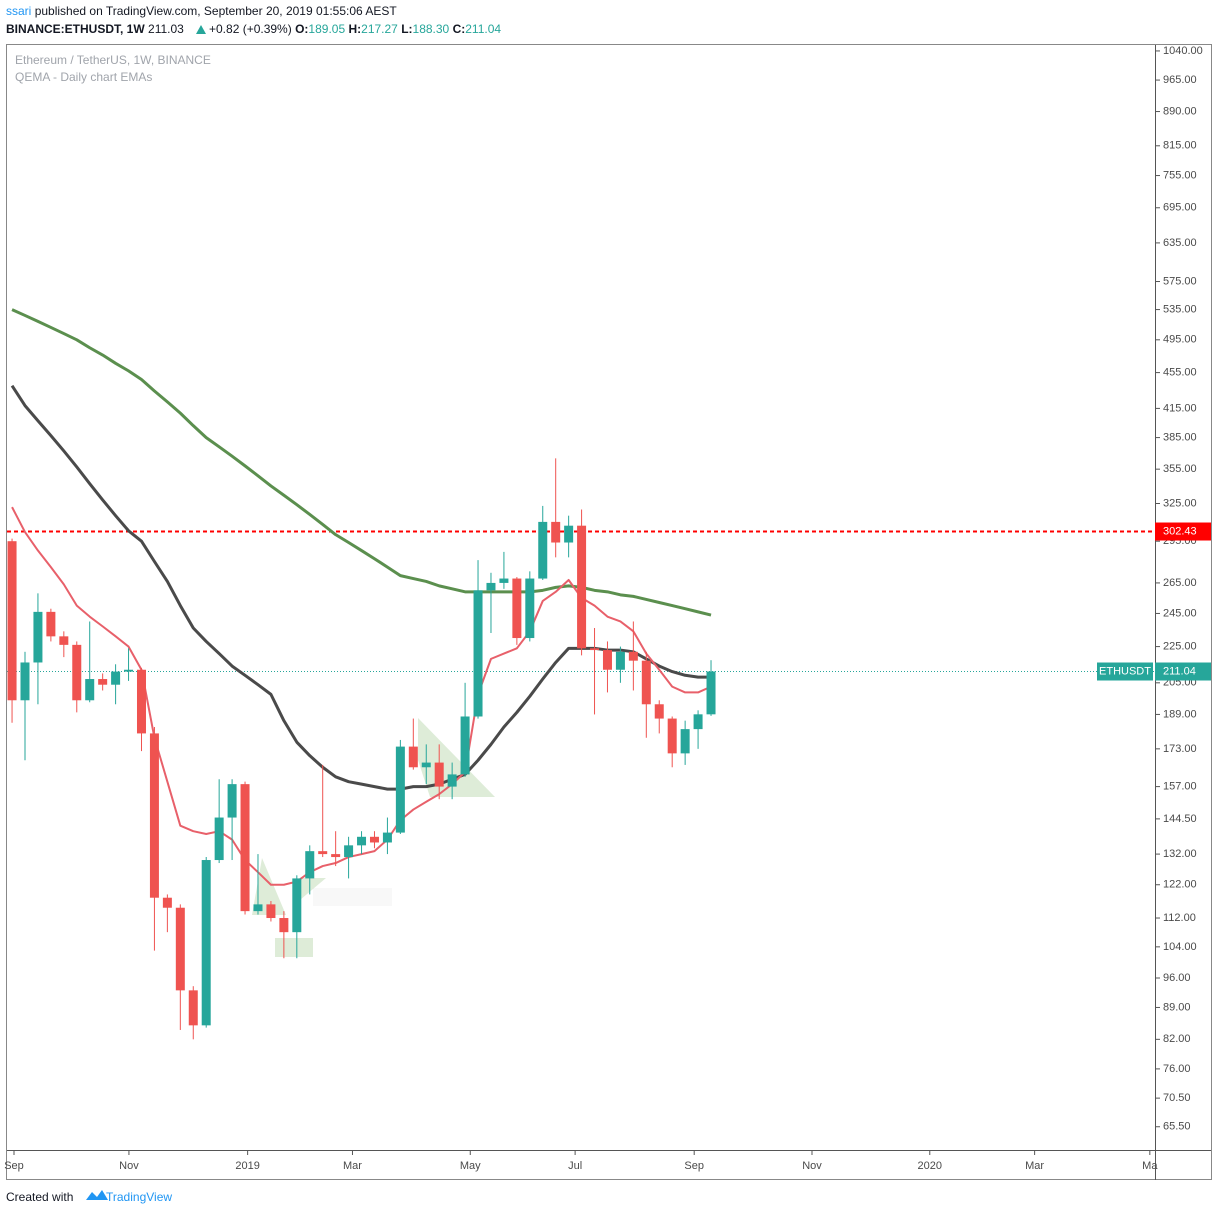 The image size is (1218, 1221). Describe the element at coordinates (269, 886) in the screenshot. I see `triangle-annotation` at that location.